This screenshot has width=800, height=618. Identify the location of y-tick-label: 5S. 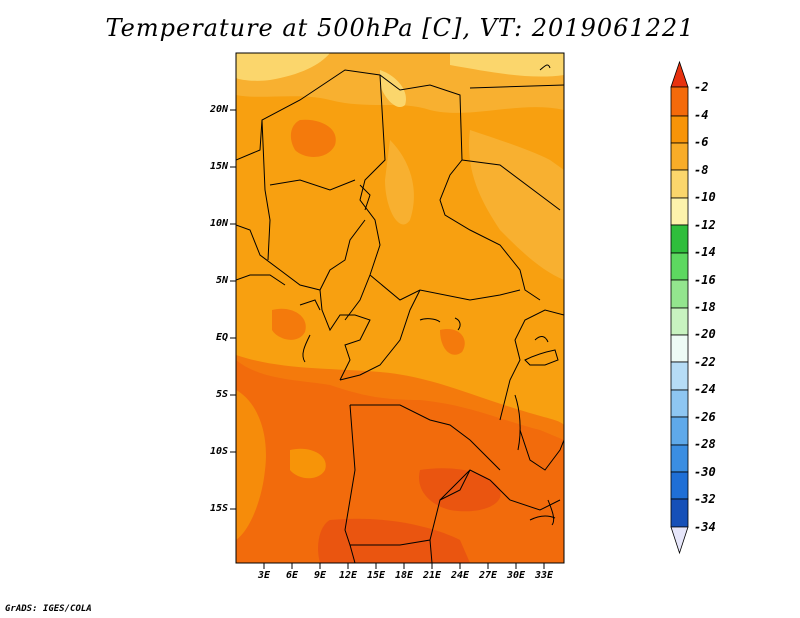
(221, 394).